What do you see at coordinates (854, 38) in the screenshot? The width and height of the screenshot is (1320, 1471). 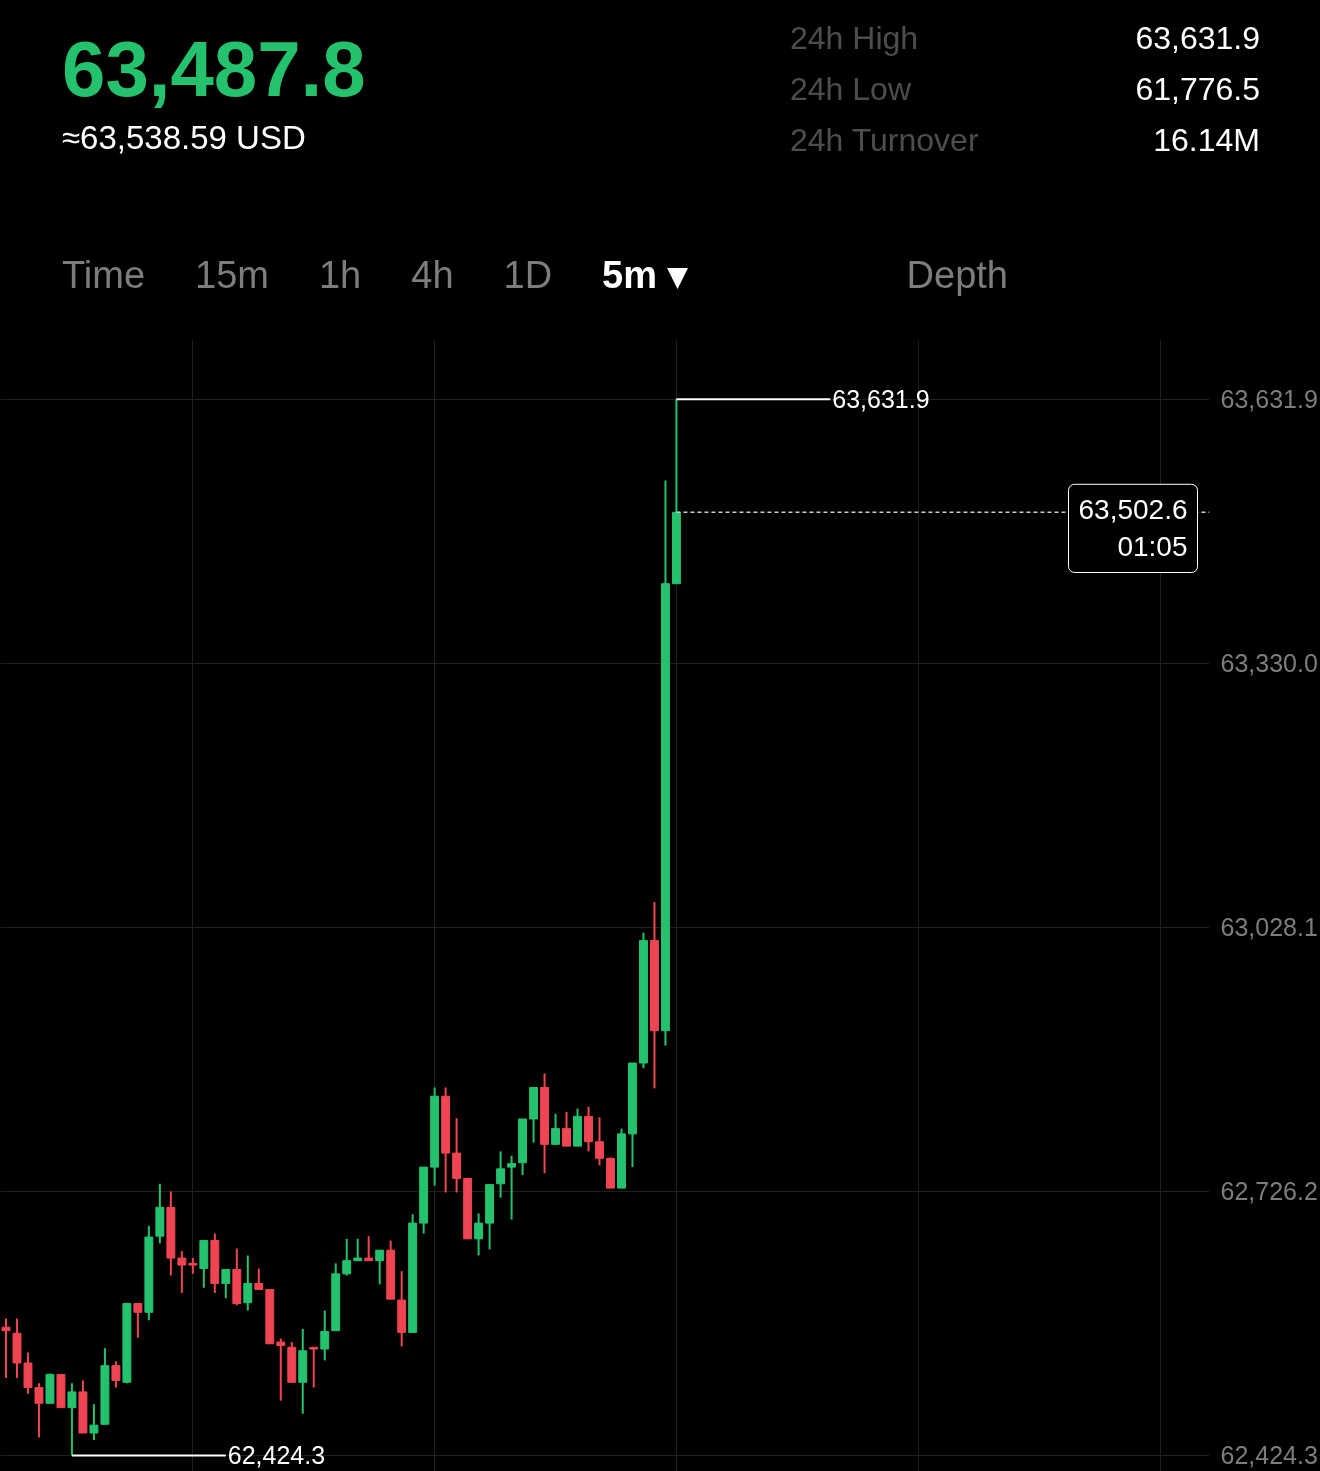 I see `text: 24h High` at bounding box center [854, 38].